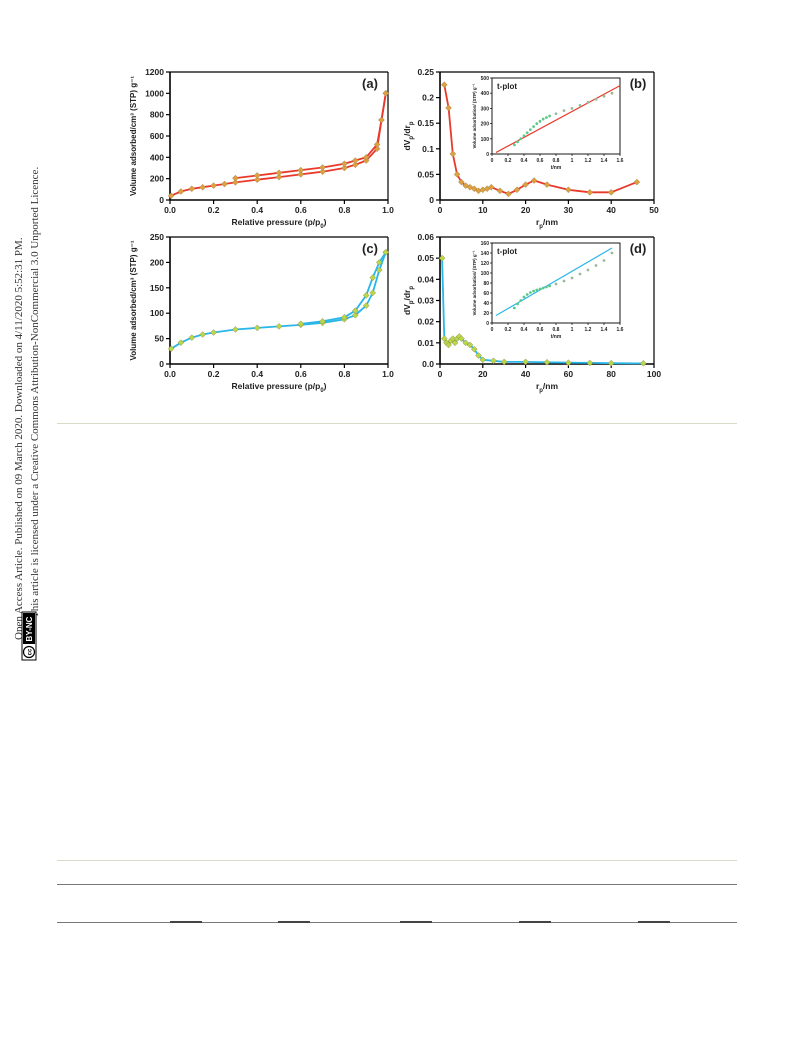 The image size is (793, 1039). What do you see at coordinates (538, 222) in the screenshot?
I see `x-axis-label-part: r` at bounding box center [538, 222].